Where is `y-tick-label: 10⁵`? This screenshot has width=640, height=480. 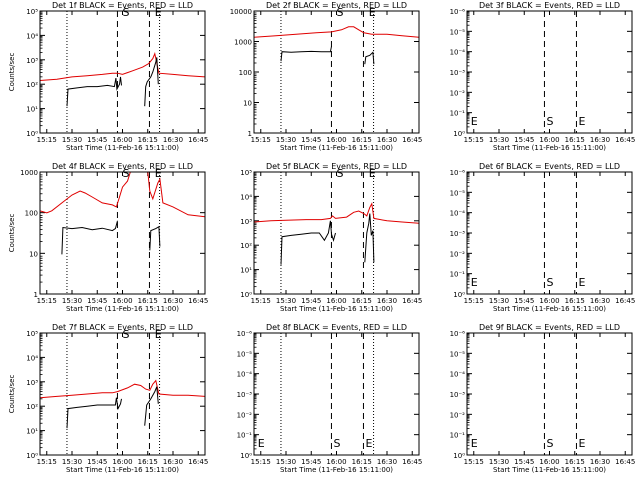 y-tick-label: 10⁵ is located at coordinates (246, 173).